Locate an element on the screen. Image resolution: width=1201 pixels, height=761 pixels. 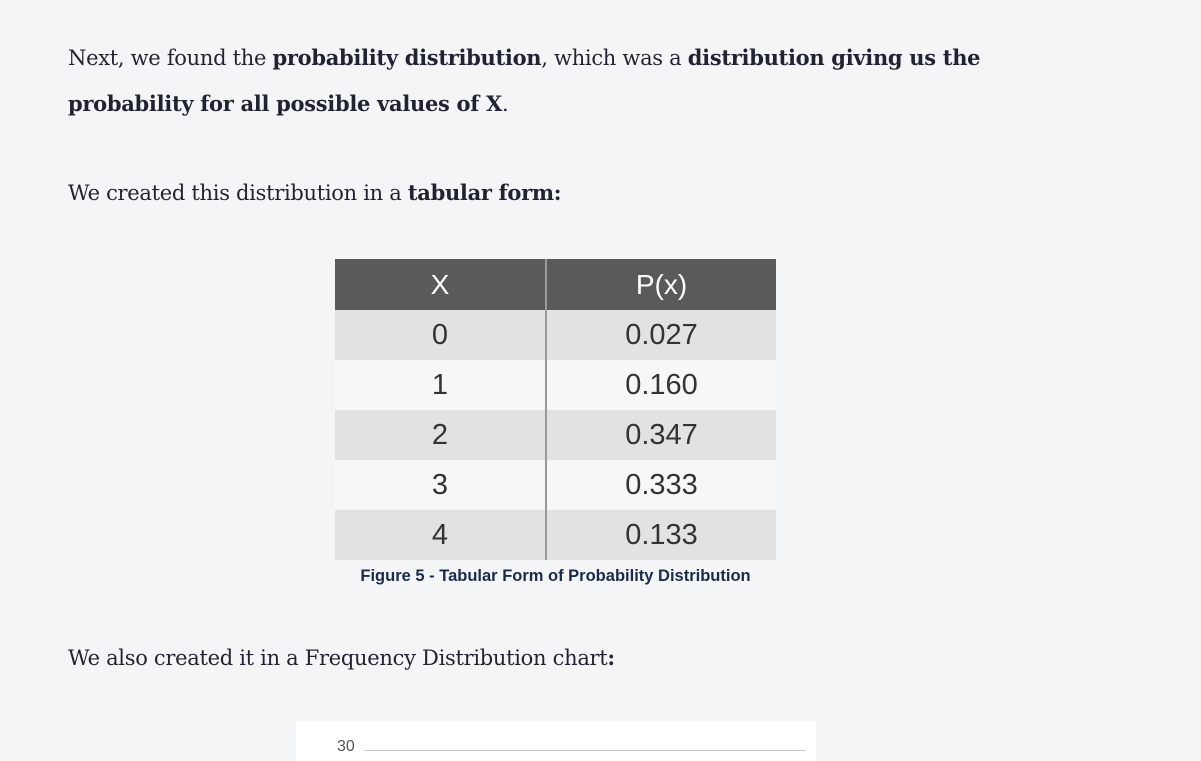
cell-x: 0 is located at coordinates (441, 335).